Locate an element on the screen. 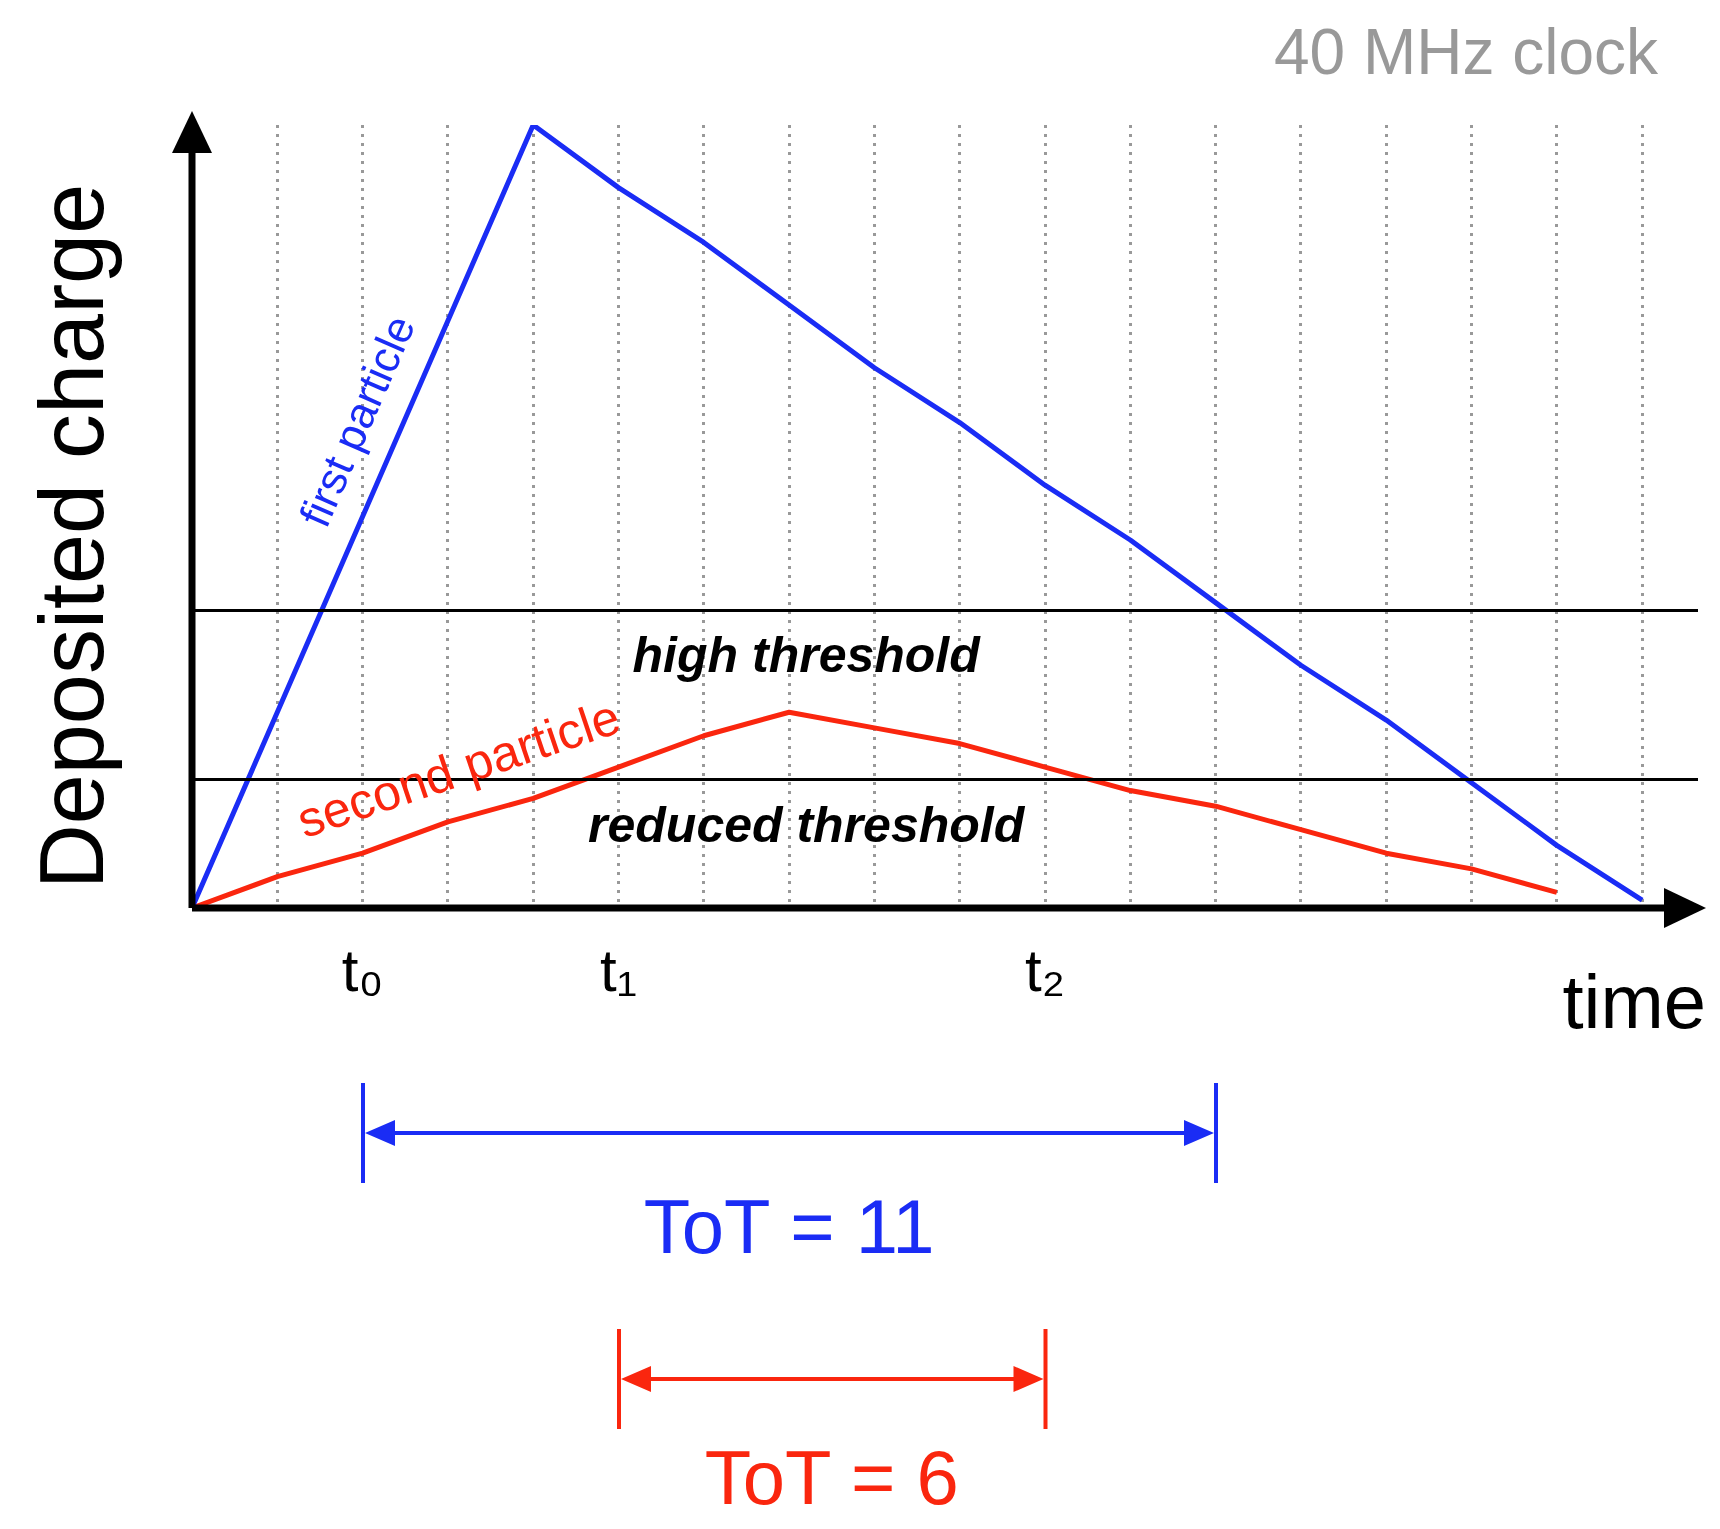  y-axis-title: Deposited charge is located at coordinates (72, 536).